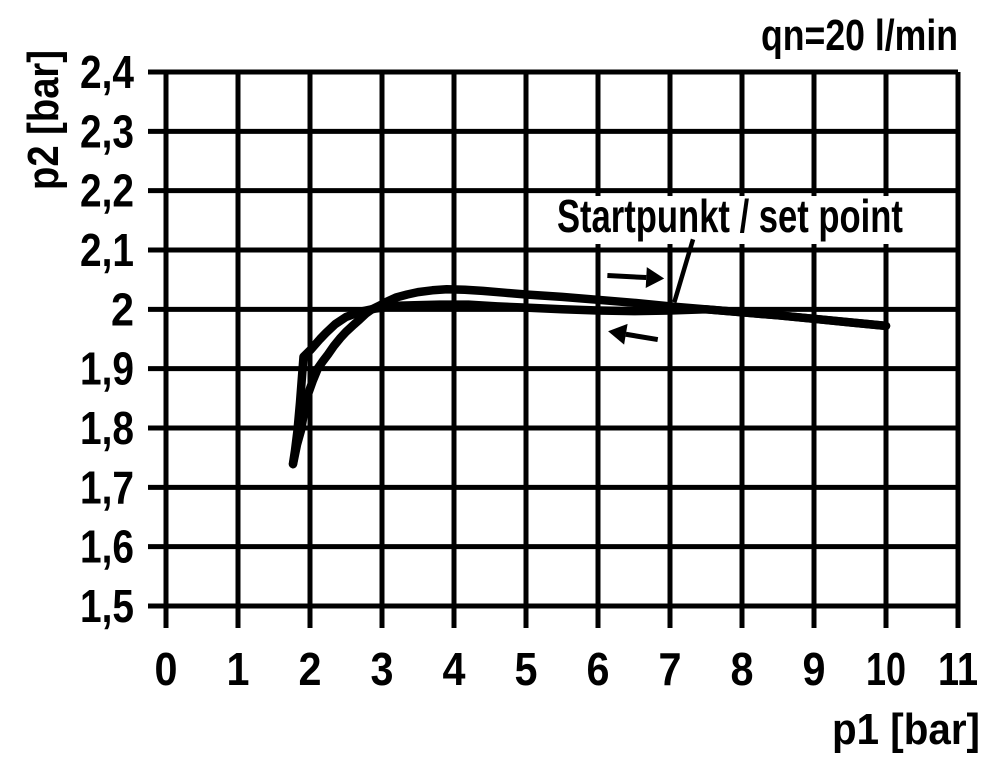 Image resolution: width=1000 pixels, height=764 pixels. Describe the element at coordinates (107, 191) in the screenshot. I see `y-tick-label: 2,2` at that location.